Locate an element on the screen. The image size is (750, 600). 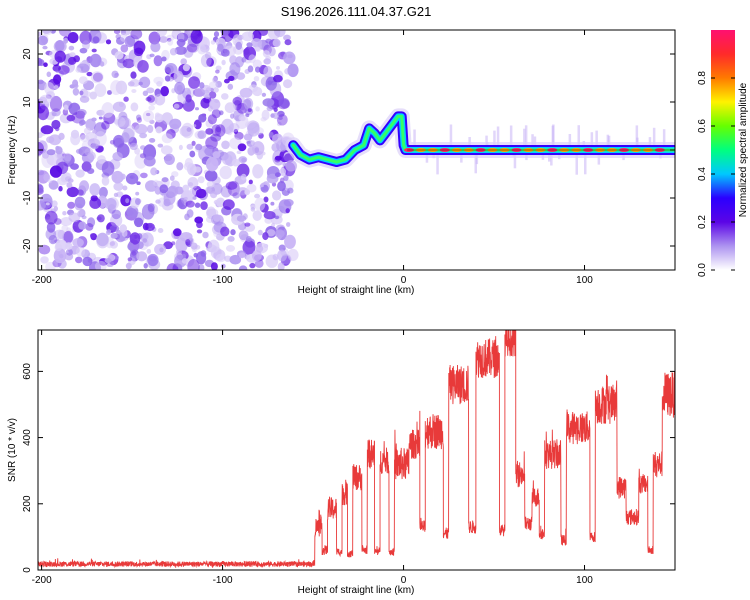
colorbar-ticks: 0.0 0.2 0.4 0.6 0.8 is located at coordinates (716, 174).